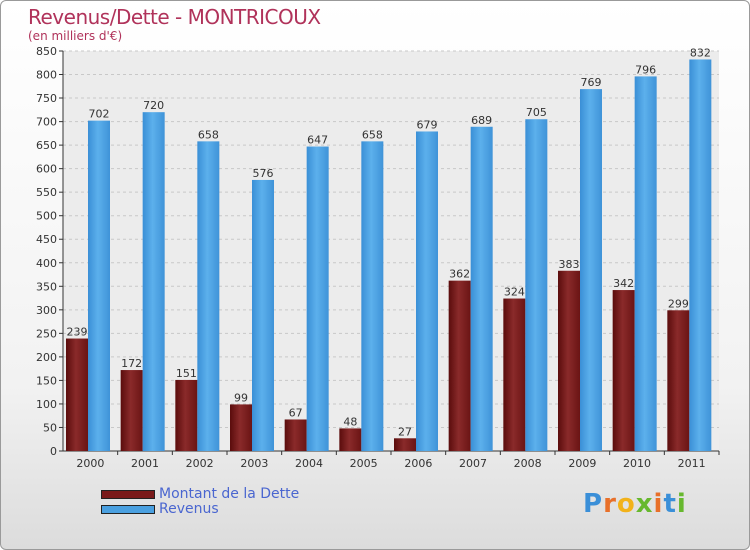 The image size is (750, 550). Describe the element at coordinates (658, 504) in the screenshot. I see `logo-letter-4: i` at that location.